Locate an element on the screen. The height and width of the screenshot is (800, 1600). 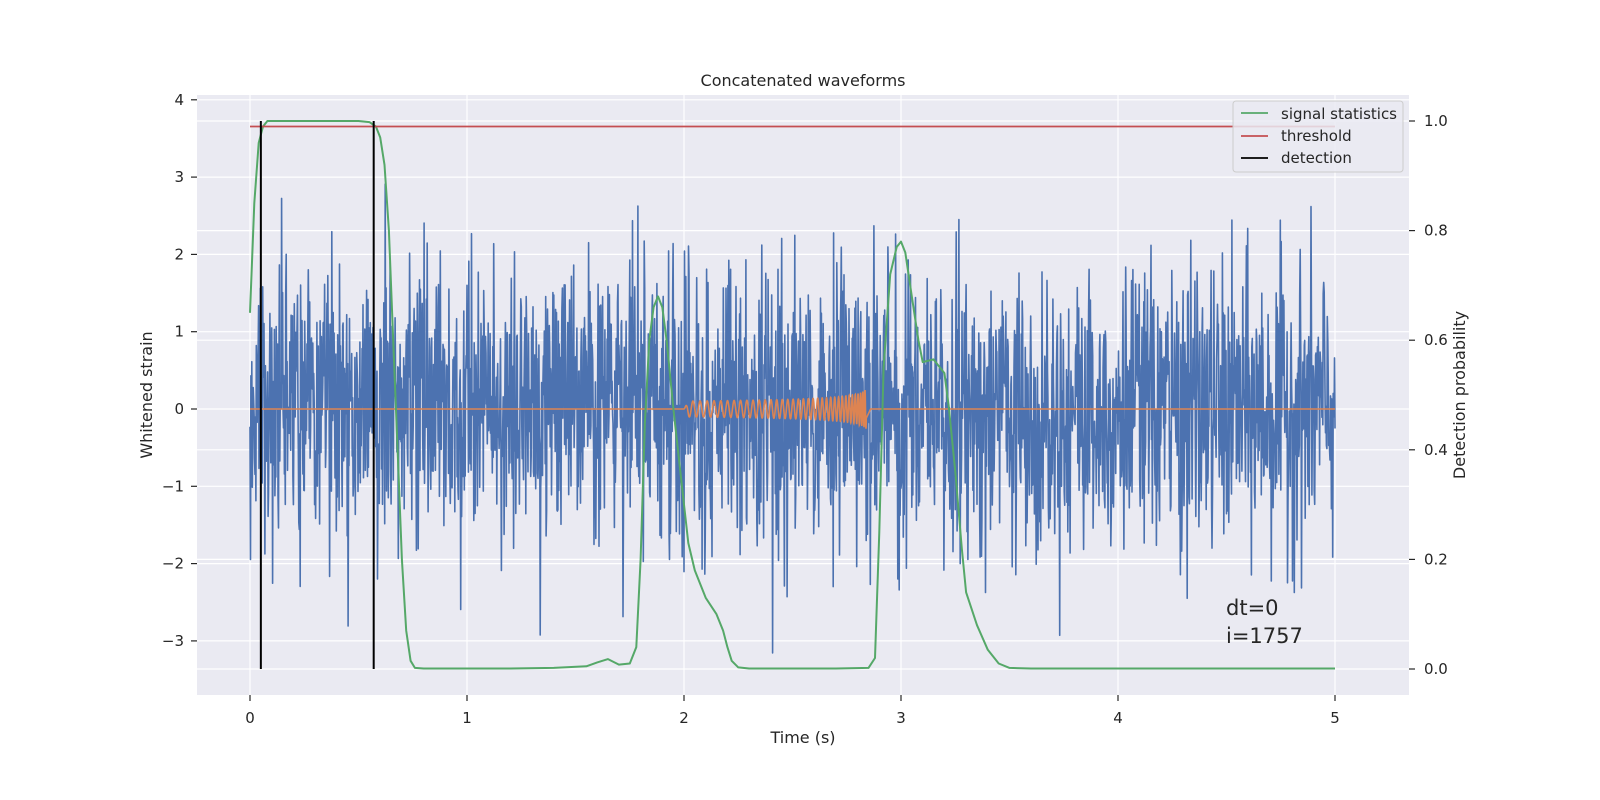
legend-label-threshold: threshold is located at coordinates (1316, 136).